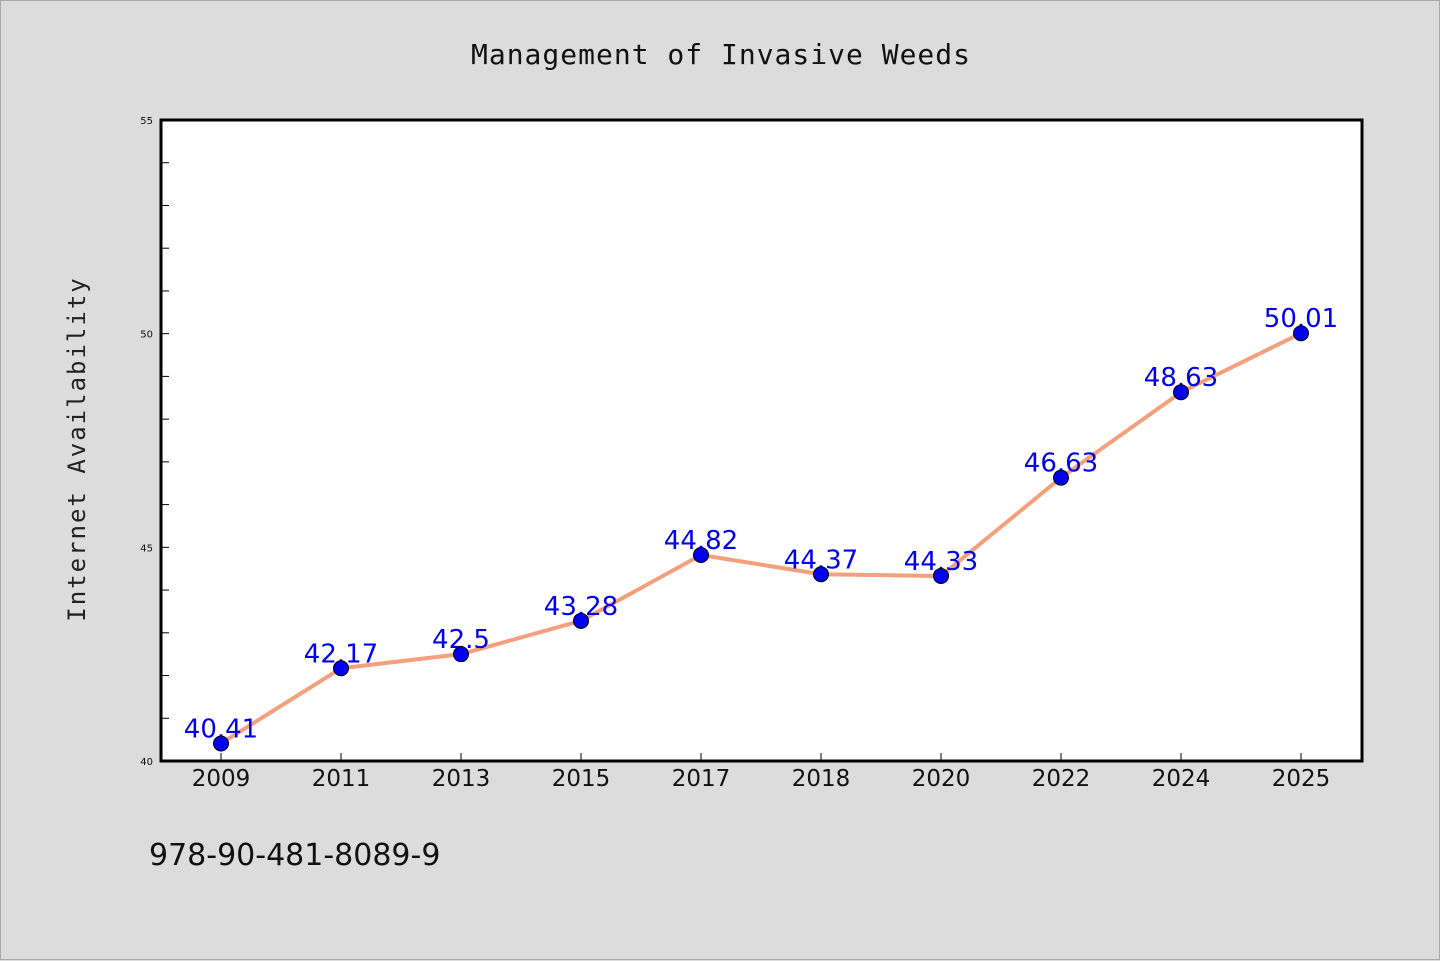  What do you see at coordinates (461, 779) in the screenshot?
I see `x-tick-label: 2013` at bounding box center [461, 779].